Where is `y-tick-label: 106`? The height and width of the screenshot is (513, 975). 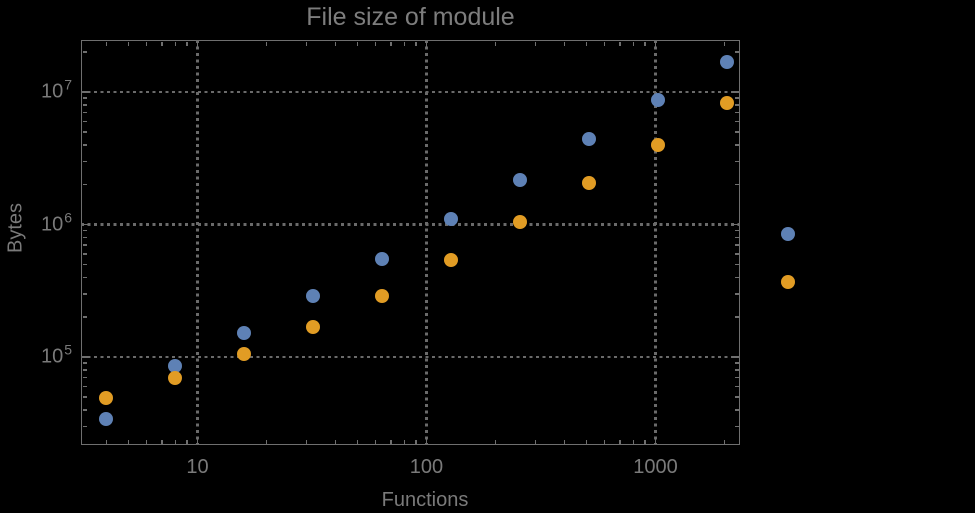
y-tick-label: 106 is located at coordinates (56, 222).